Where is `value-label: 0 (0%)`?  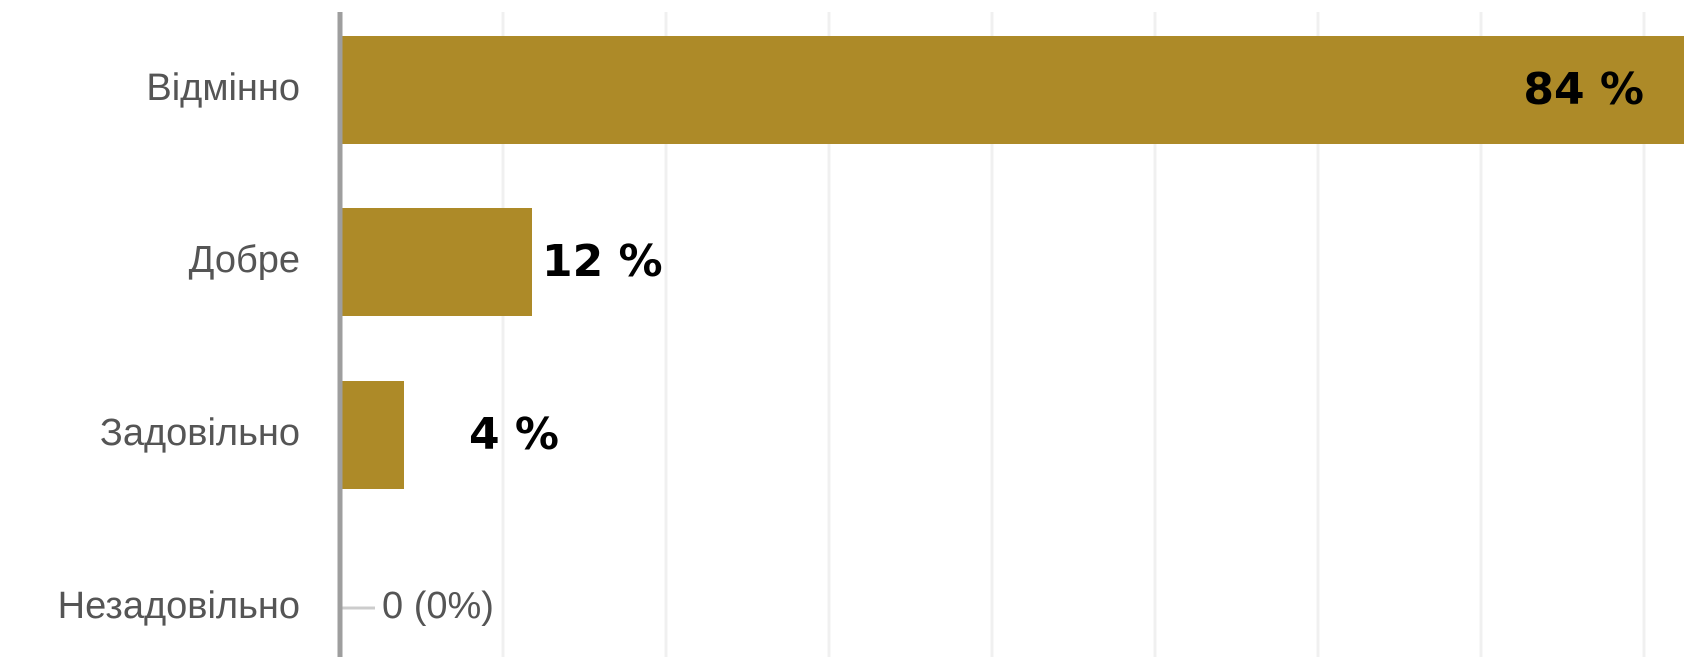 value-label: 0 (0%) is located at coordinates (438, 606).